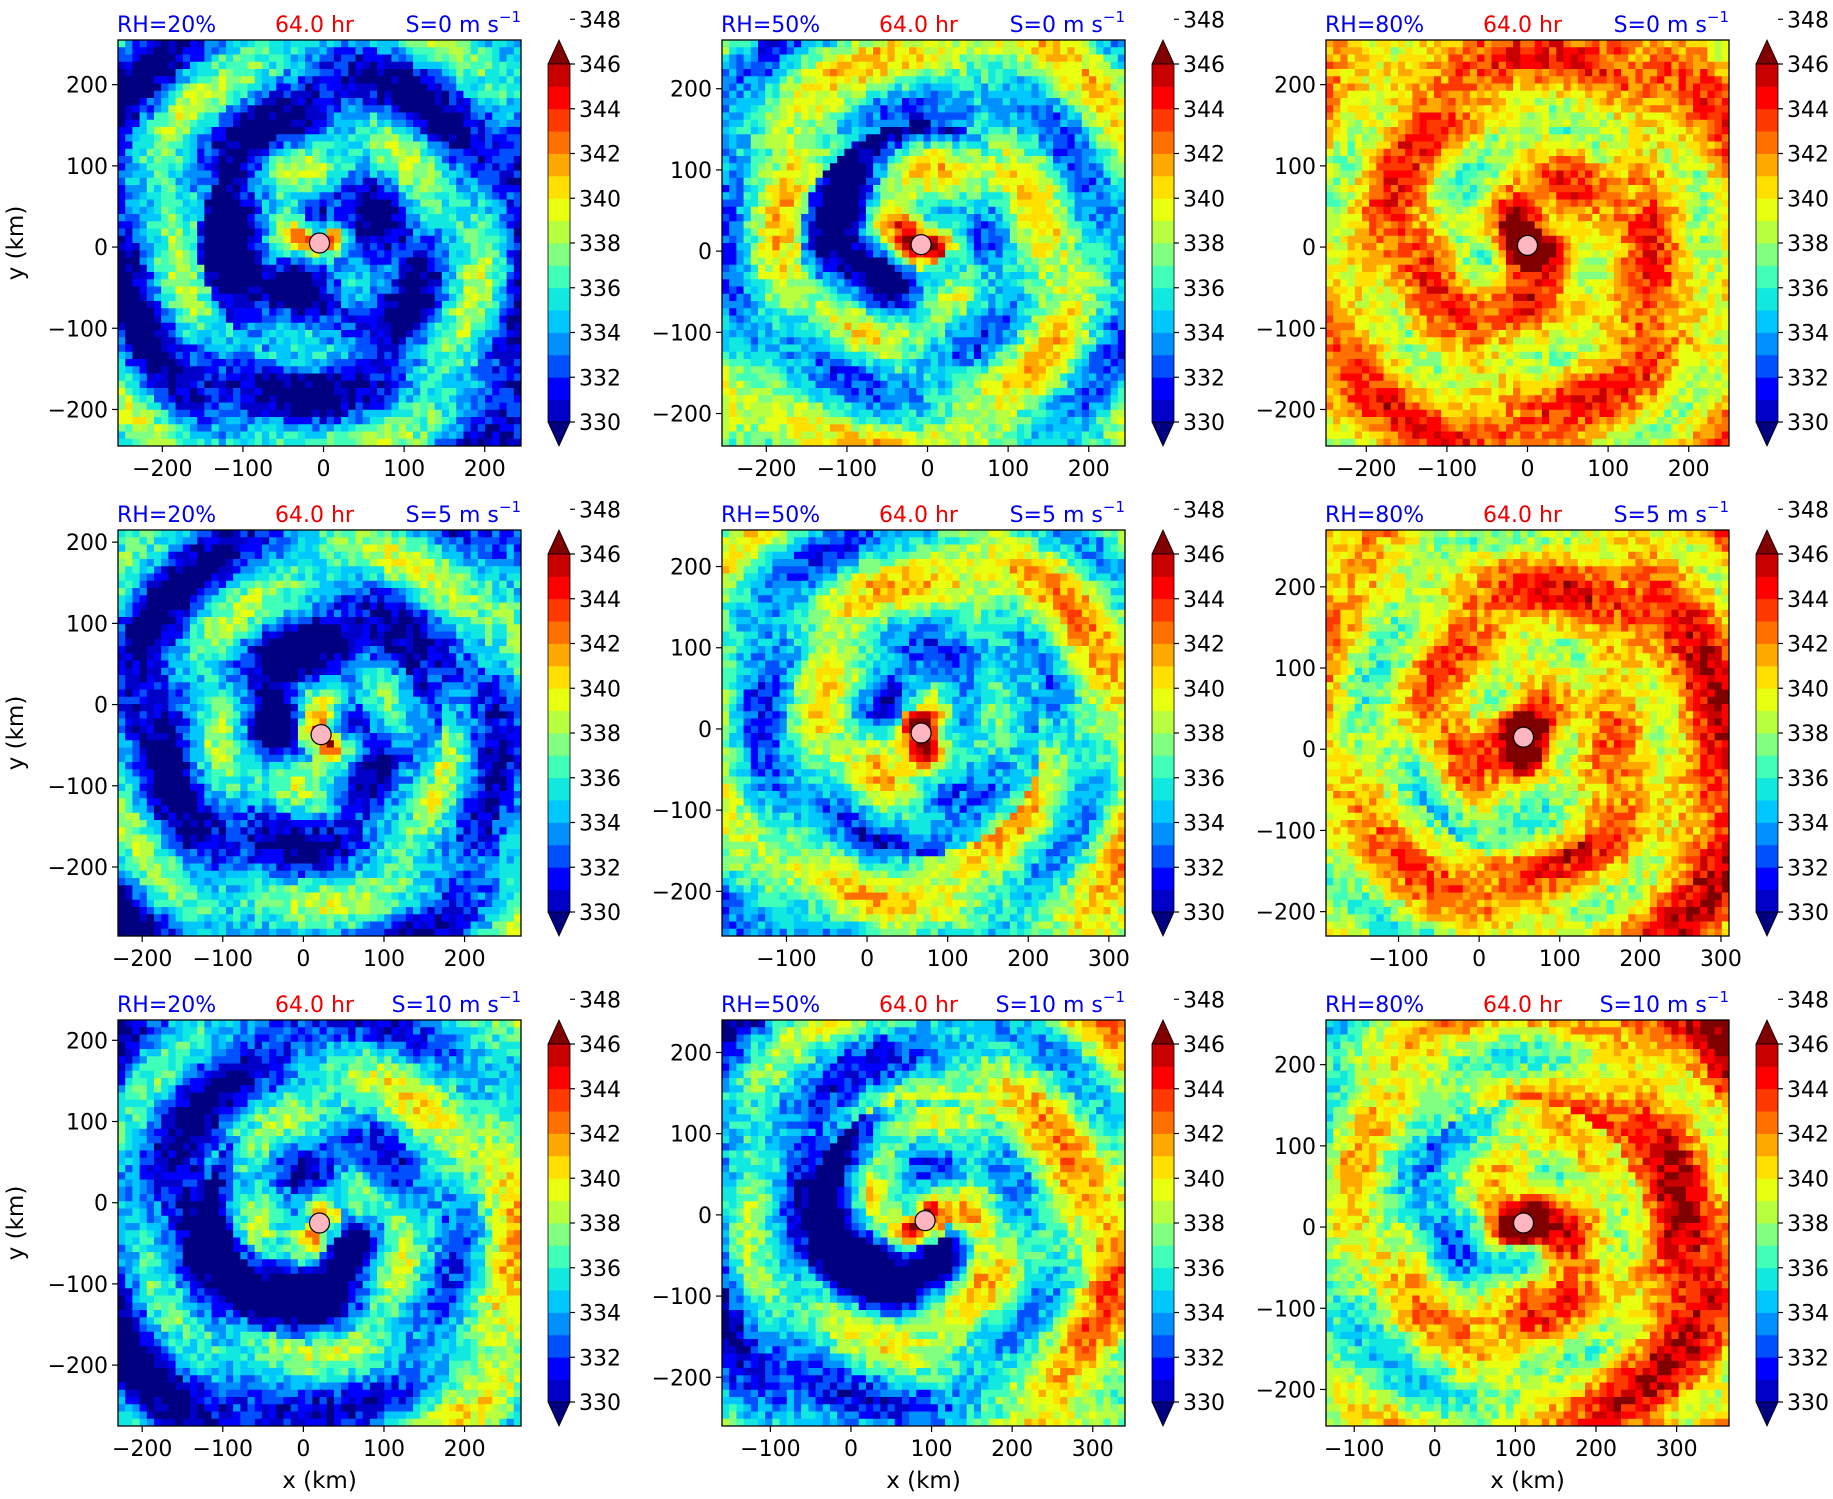  Describe the element at coordinates (1792, 227) in the screenshot. I see `colorbar-3: 330 332 334 336 338 340 342 344 346 348` at that location.